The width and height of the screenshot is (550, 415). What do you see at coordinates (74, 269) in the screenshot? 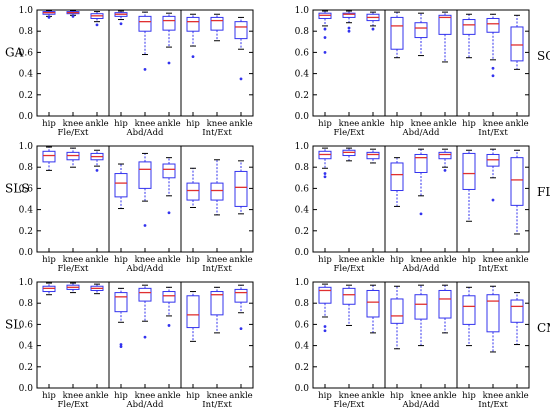
I see `group-label: Fle/Ext` at bounding box center [74, 269].